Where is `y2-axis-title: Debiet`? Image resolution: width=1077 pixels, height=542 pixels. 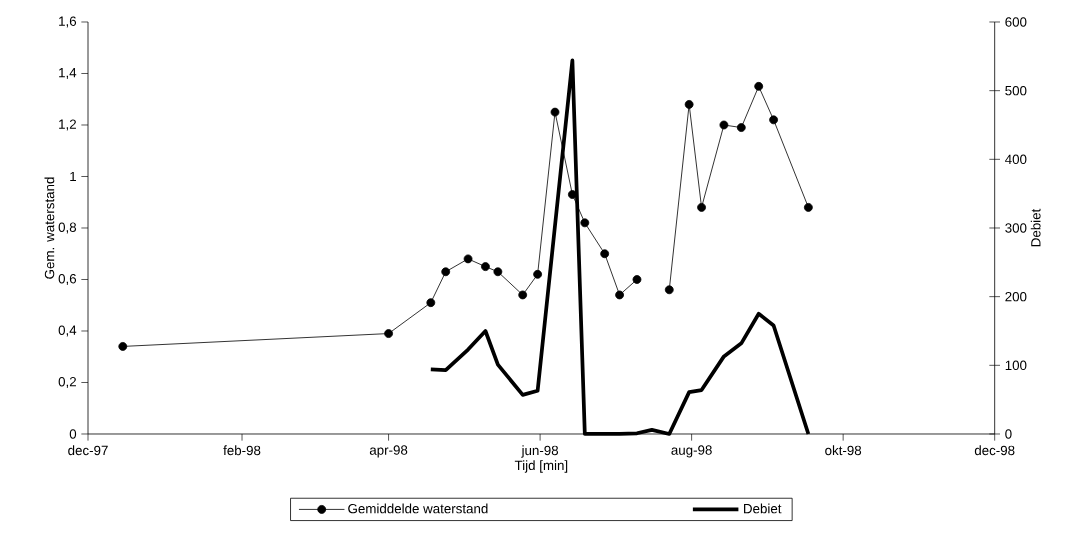
y2-axis-title: Debiet is located at coordinates (1035, 227).